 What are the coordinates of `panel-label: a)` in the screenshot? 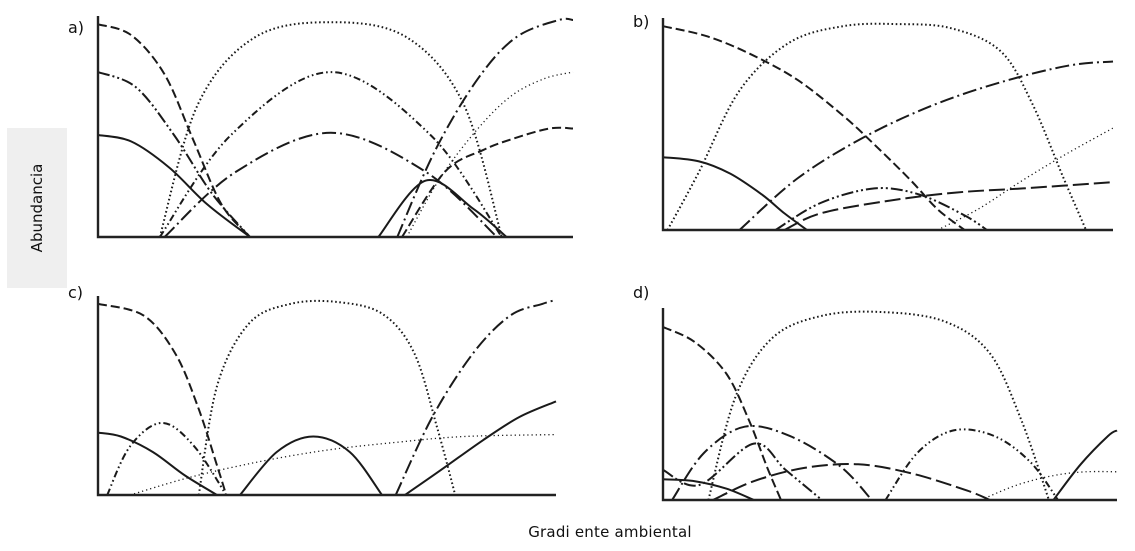 It's located at (76, 27).